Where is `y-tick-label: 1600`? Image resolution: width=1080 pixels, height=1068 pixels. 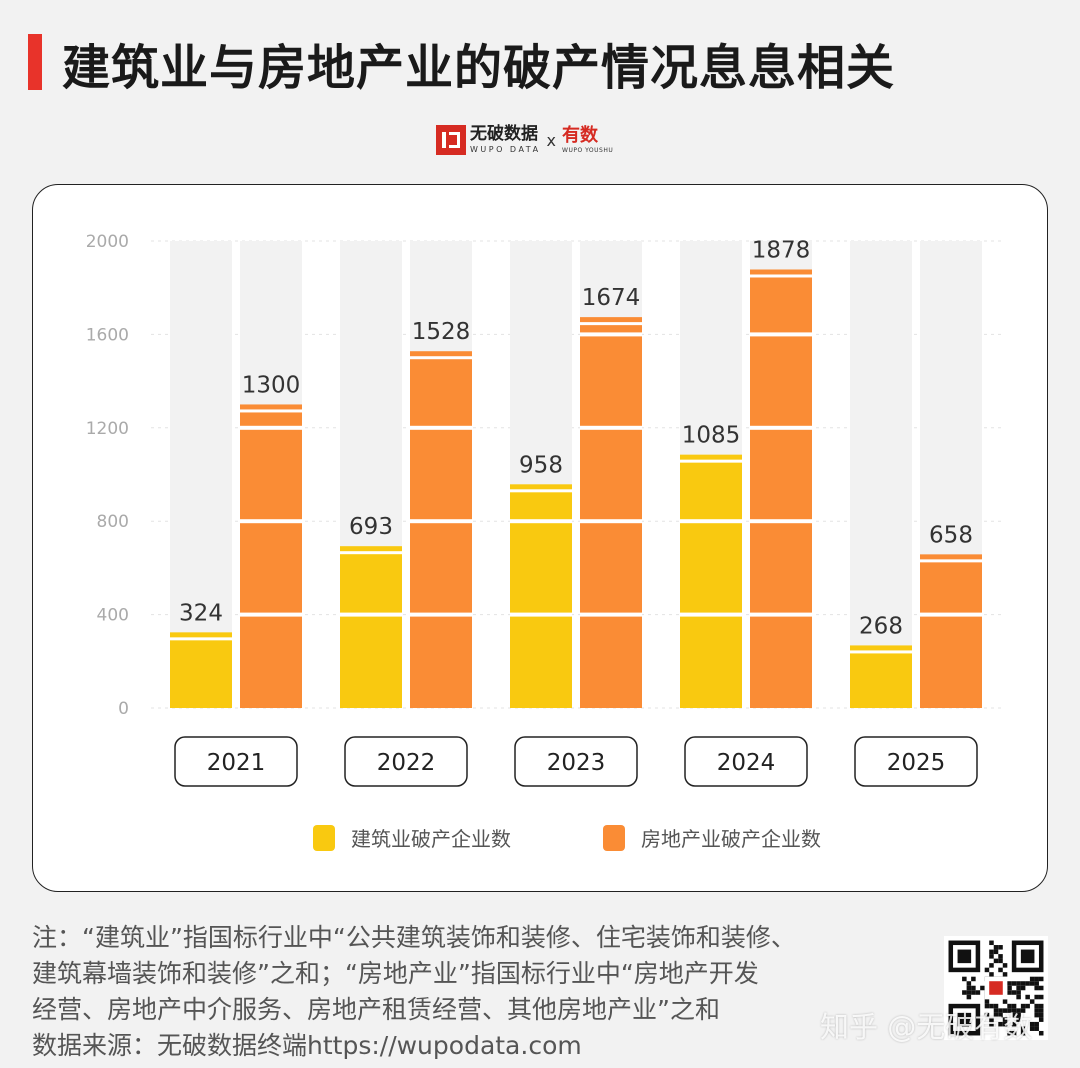 y-tick-label: 1600 is located at coordinates (107, 335).